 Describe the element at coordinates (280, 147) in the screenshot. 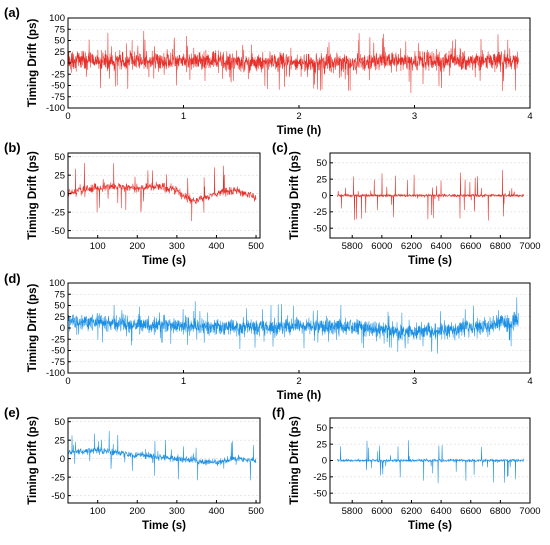

I see `panel-label: (c)` at that location.